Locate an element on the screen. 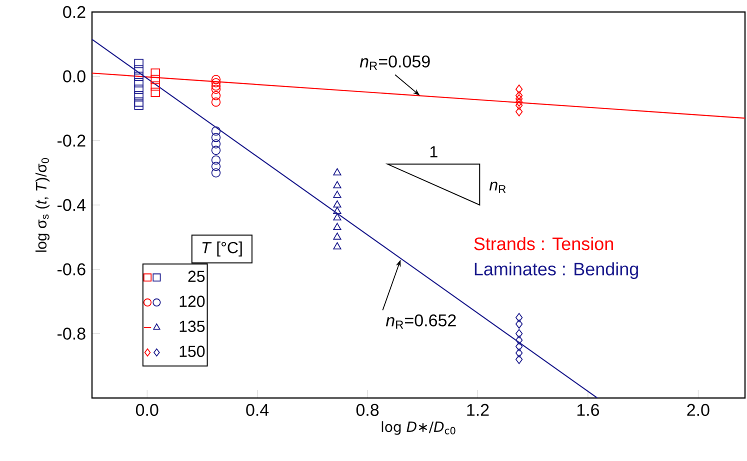 This screenshot has height=461, width=747. y-tick-label: -0.6 is located at coordinates (72, 269).